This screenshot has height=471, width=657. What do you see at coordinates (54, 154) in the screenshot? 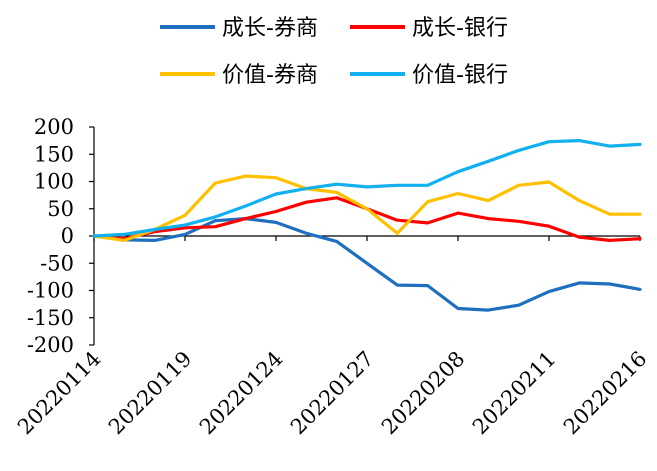
I see `y-tick-label: 150` at bounding box center [54, 154].